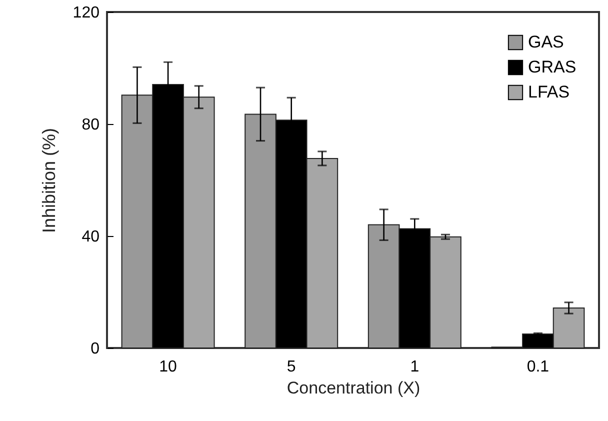 Image resolution: width=608 pixels, height=421 pixels. I want to click on y-tick-label: 40, so click(91, 237).